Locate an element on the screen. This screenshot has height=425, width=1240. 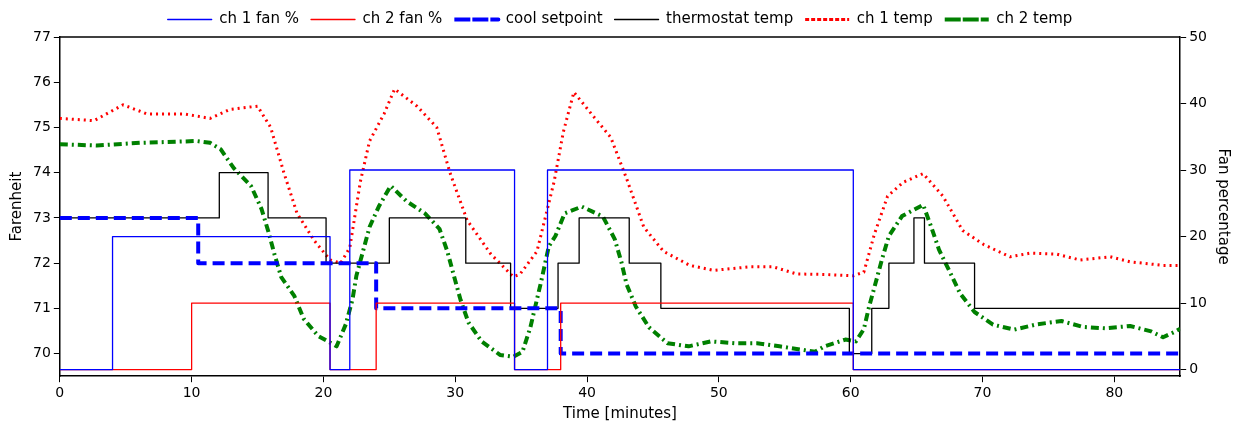
y2-tick-label: 0 is located at coordinates (1194, 368).